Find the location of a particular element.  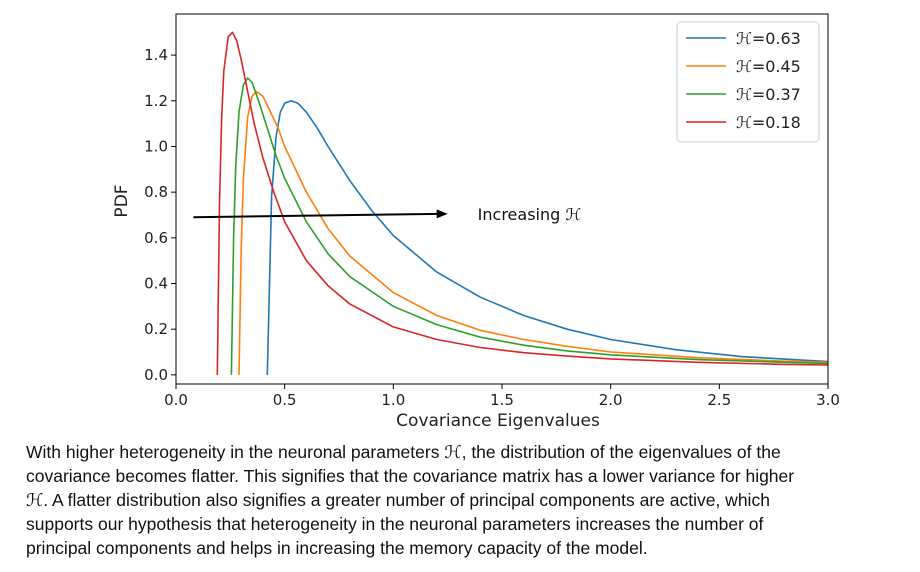

legend-box is located at coordinates (748, 82).